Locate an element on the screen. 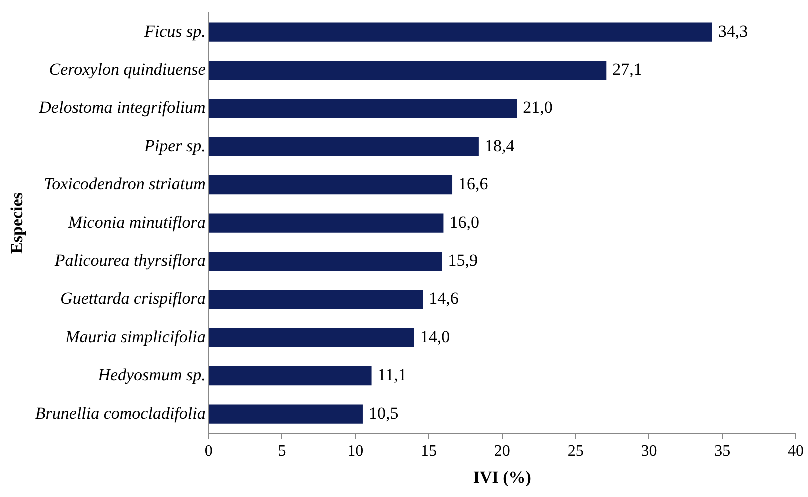 The height and width of the screenshot is (497, 808). x-tick-label: 40 is located at coordinates (796, 451).